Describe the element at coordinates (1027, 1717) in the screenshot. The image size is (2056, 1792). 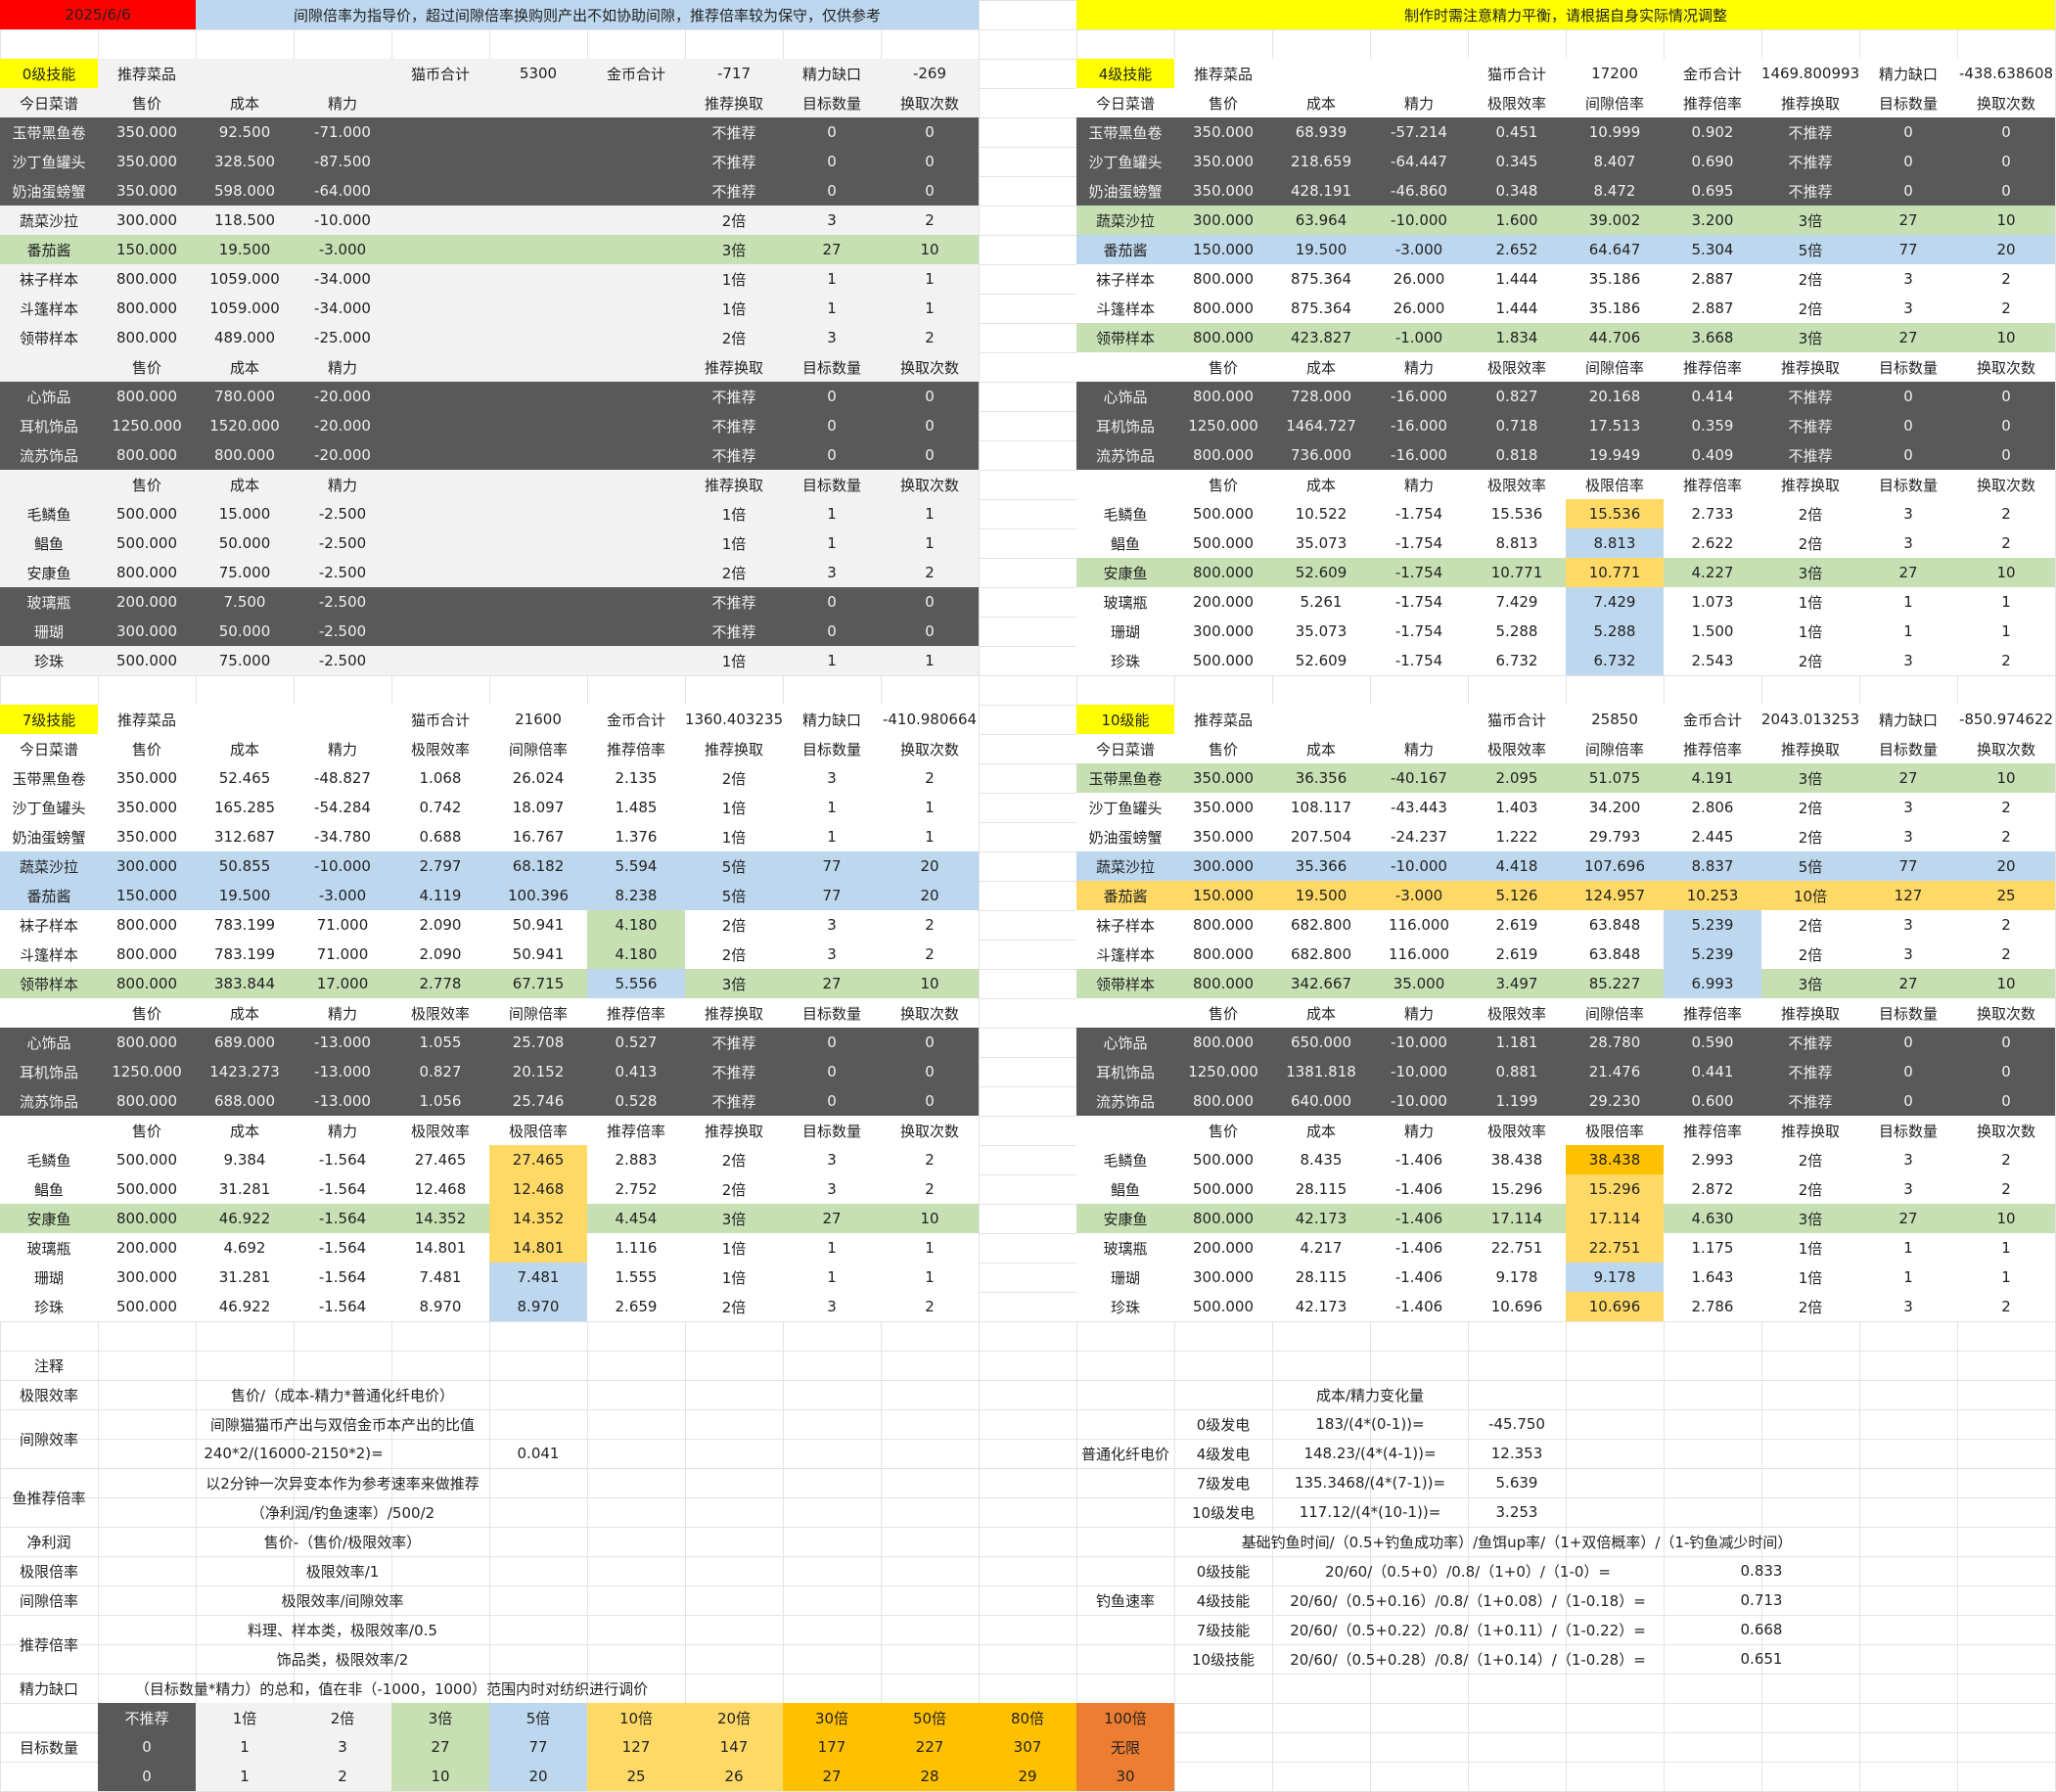
I see `target-cell: 80倍` at that location.